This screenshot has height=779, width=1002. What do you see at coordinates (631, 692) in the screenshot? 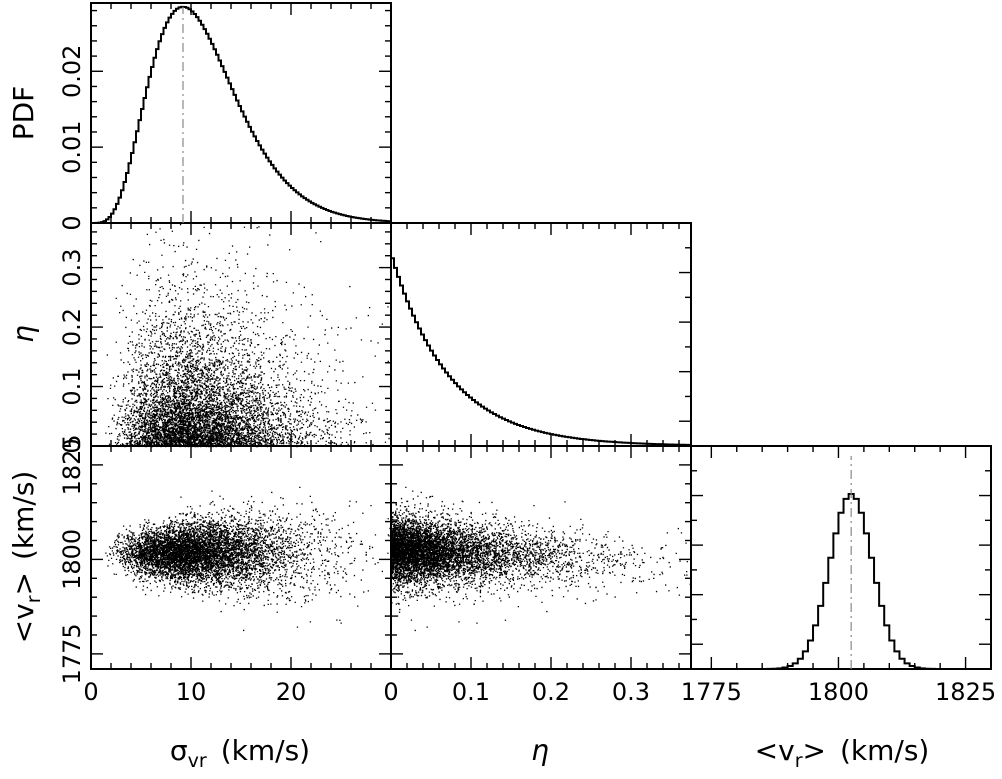
I see `x-tick-label-eta: 0.3` at bounding box center [631, 692].